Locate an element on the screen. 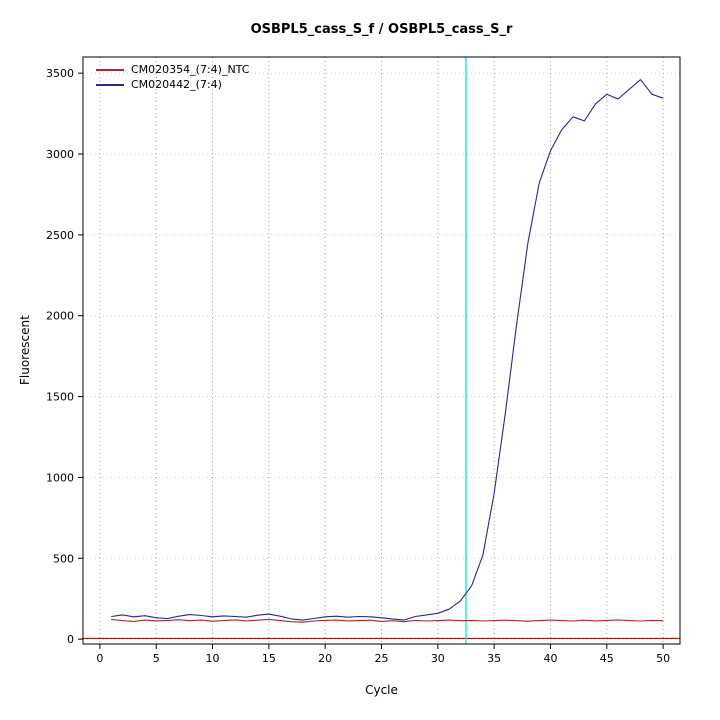 Image resolution: width=720 pixels, height=720 pixels. x-tick-label: 15 is located at coordinates (269, 658).